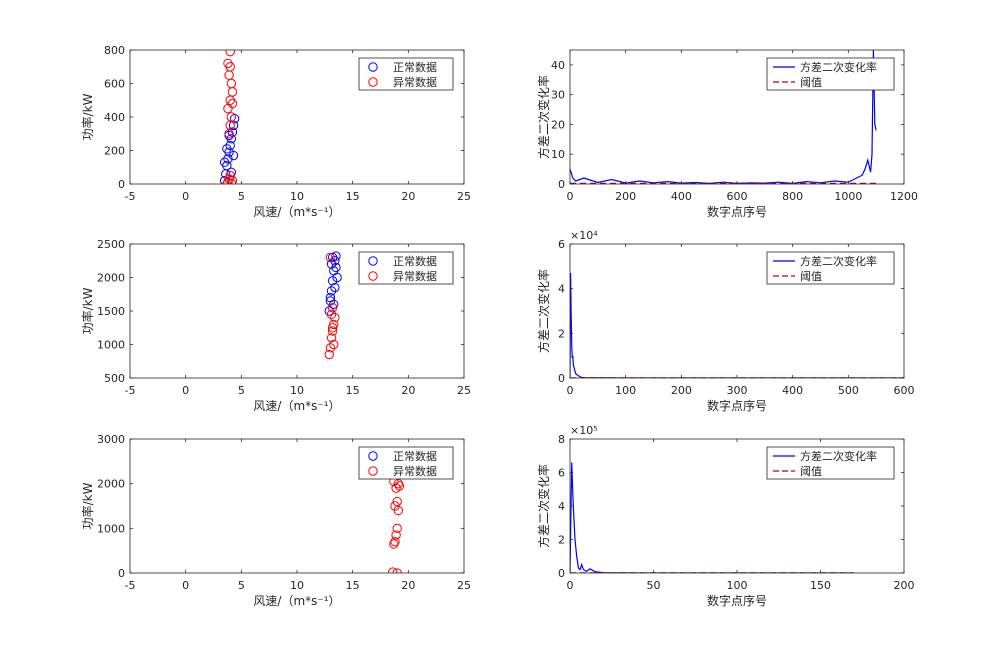  I want to click on y-axis-label: 方差二次变化率, so click(543, 506).